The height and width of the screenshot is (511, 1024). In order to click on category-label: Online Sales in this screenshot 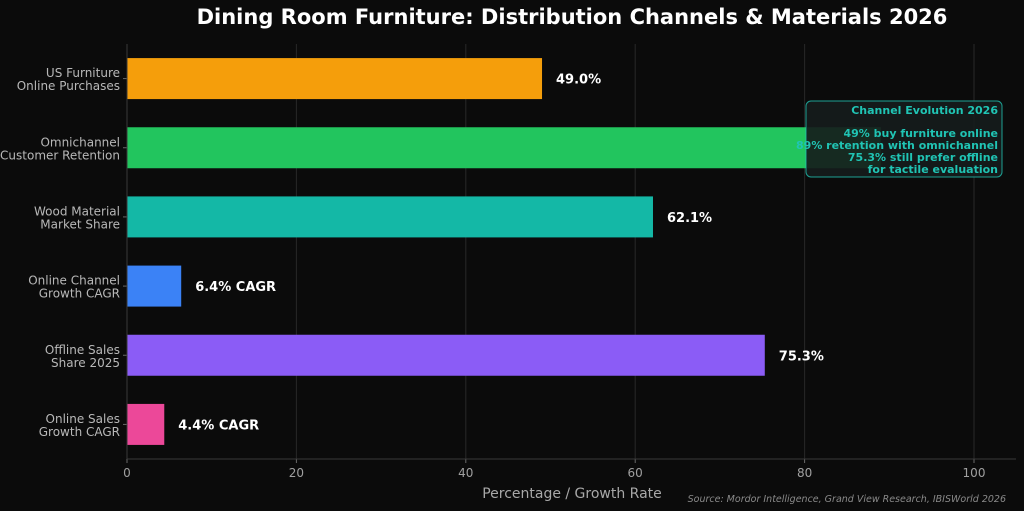, I will do `click(83, 419)`.